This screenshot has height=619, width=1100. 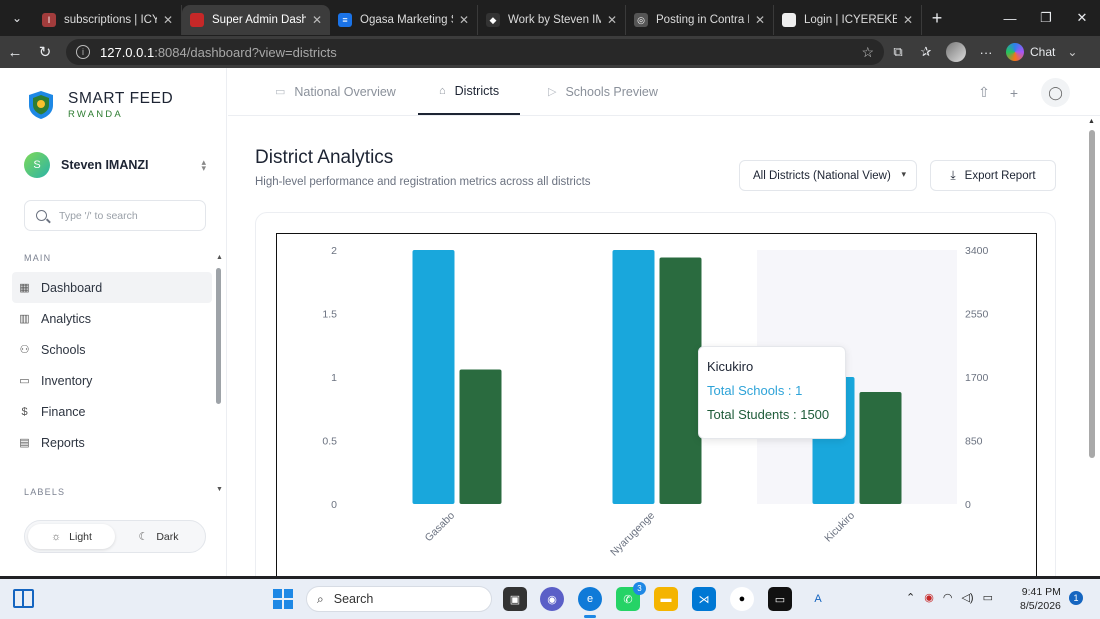 I want to click on sidebar-item-analytics: ▥ Analytics, so click(x=112, y=318).